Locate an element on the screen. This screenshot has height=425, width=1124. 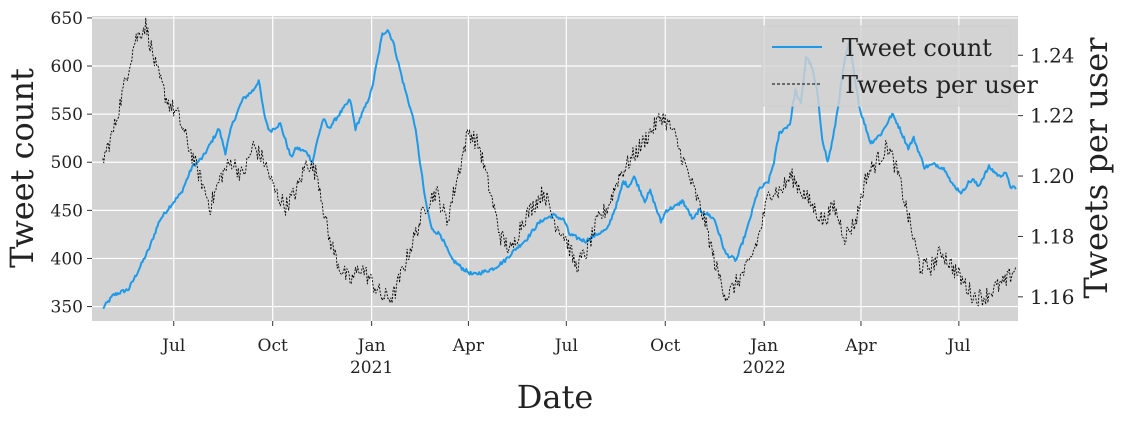
left-axis: 350 400 450 500 550 600 650 is located at coordinates (71, 163).